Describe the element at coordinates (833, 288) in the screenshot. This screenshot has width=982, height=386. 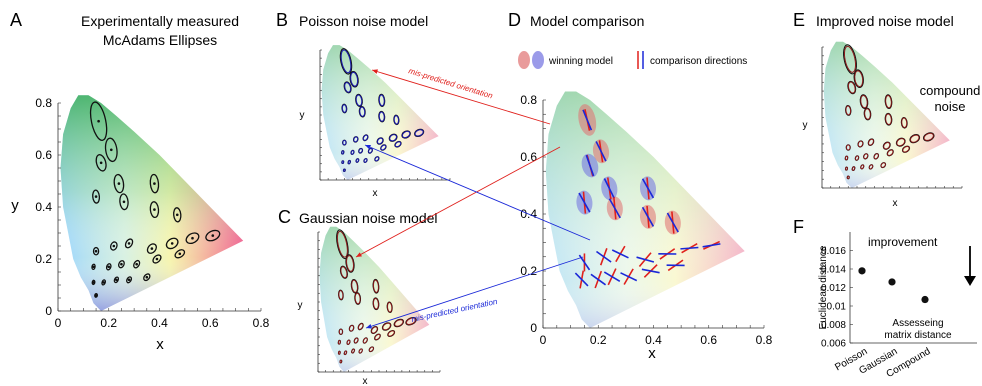
I see `f-y-tick-label: 0.012` at that location.